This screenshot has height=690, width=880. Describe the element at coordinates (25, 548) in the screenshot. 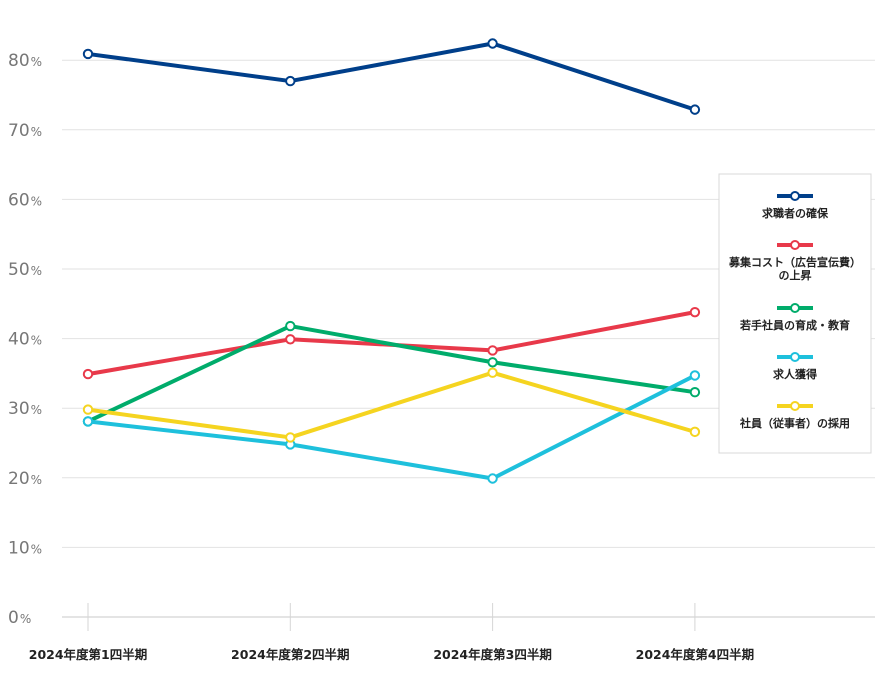

I see `y-tick-label: 10%` at that location.